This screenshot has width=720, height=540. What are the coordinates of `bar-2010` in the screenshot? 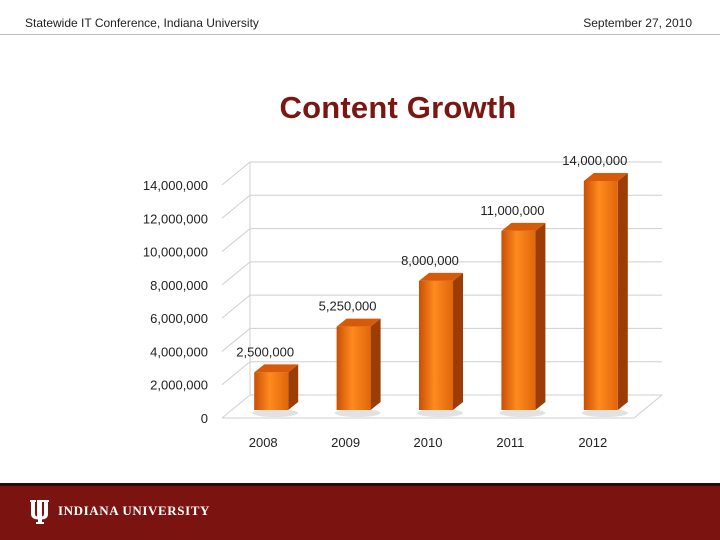 It's located at (440, 344).